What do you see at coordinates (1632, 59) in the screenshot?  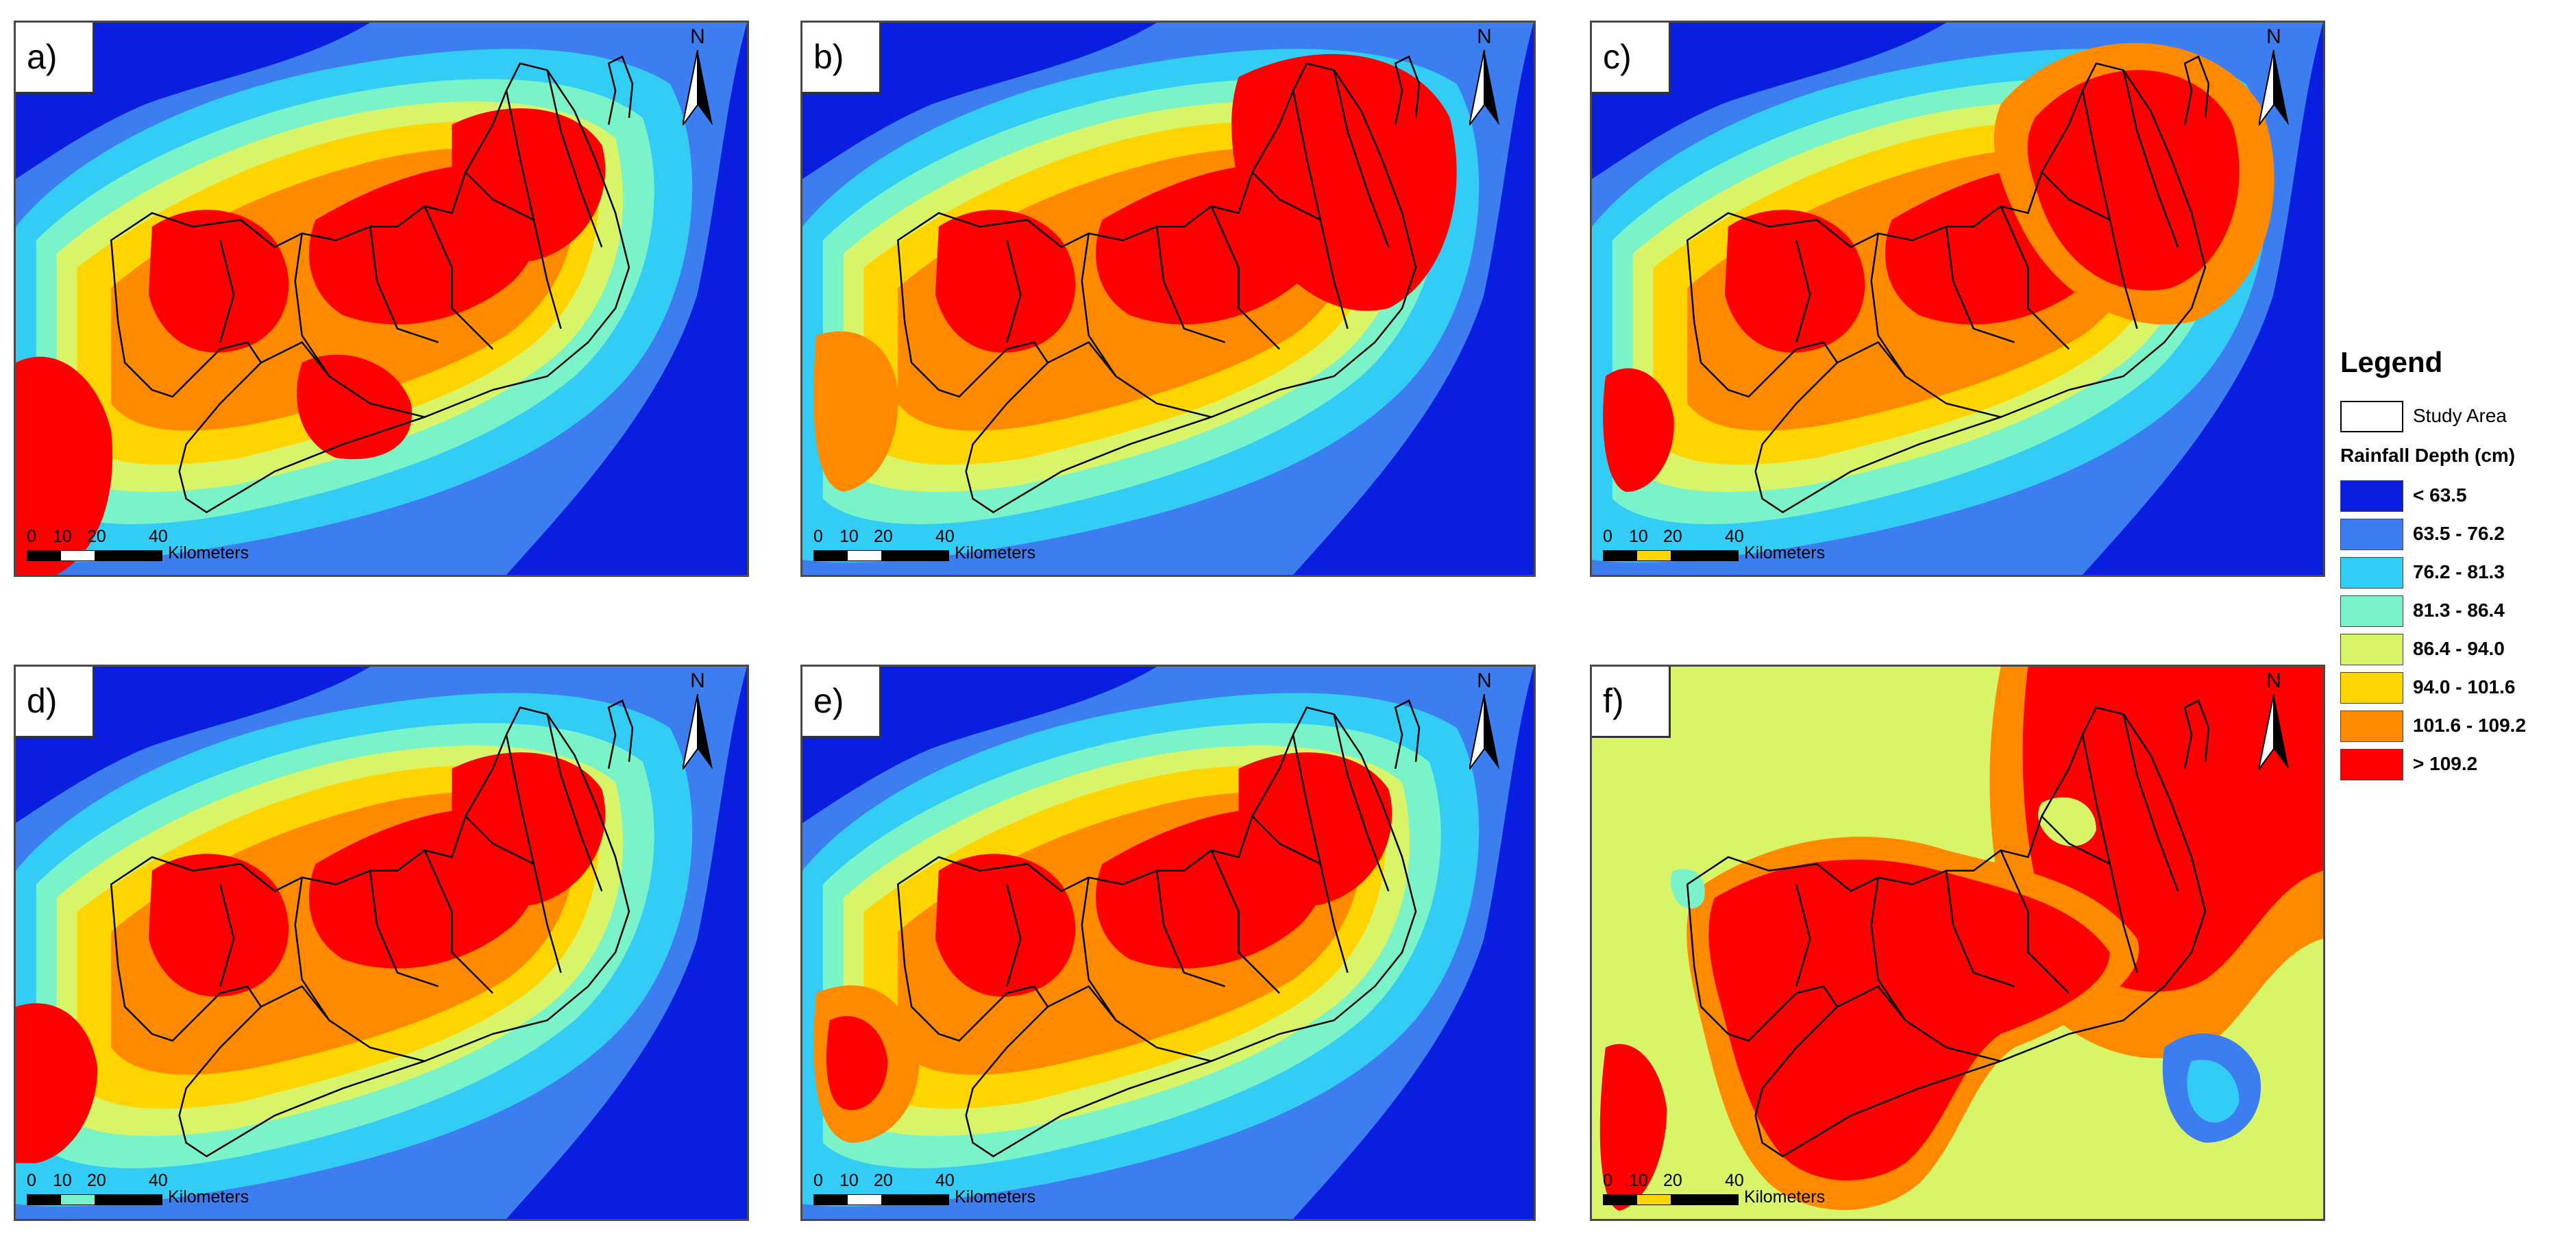 I see `panel-label: c)` at bounding box center [1632, 59].